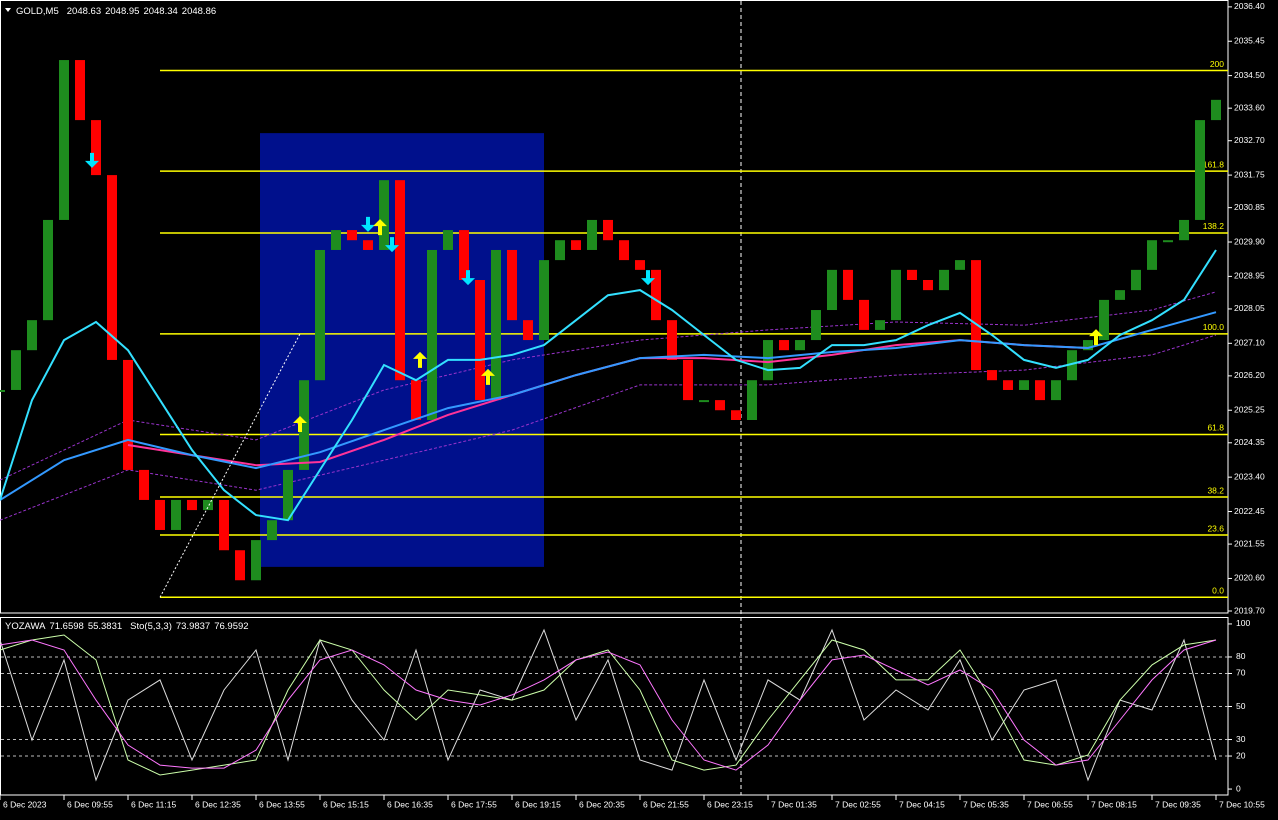 The width and height of the screenshot is (1278, 820). What do you see at coordinates (90, 804) in the screenshot?
I see `x-tick-label: 6 Dec 09:55` at bounding box center [90, 804].